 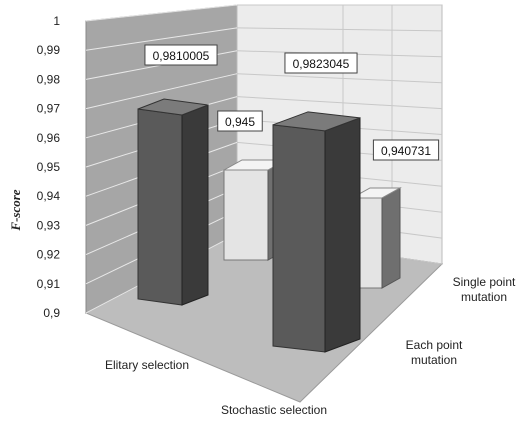 I want to click on y-tick-label: 0,96, so click(x=49, y=138).